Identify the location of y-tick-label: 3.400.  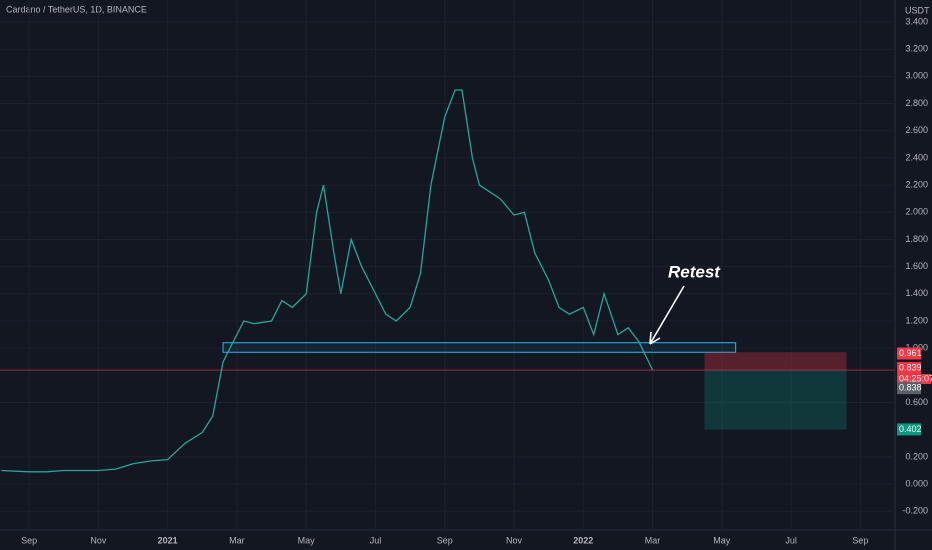
(916, 21).